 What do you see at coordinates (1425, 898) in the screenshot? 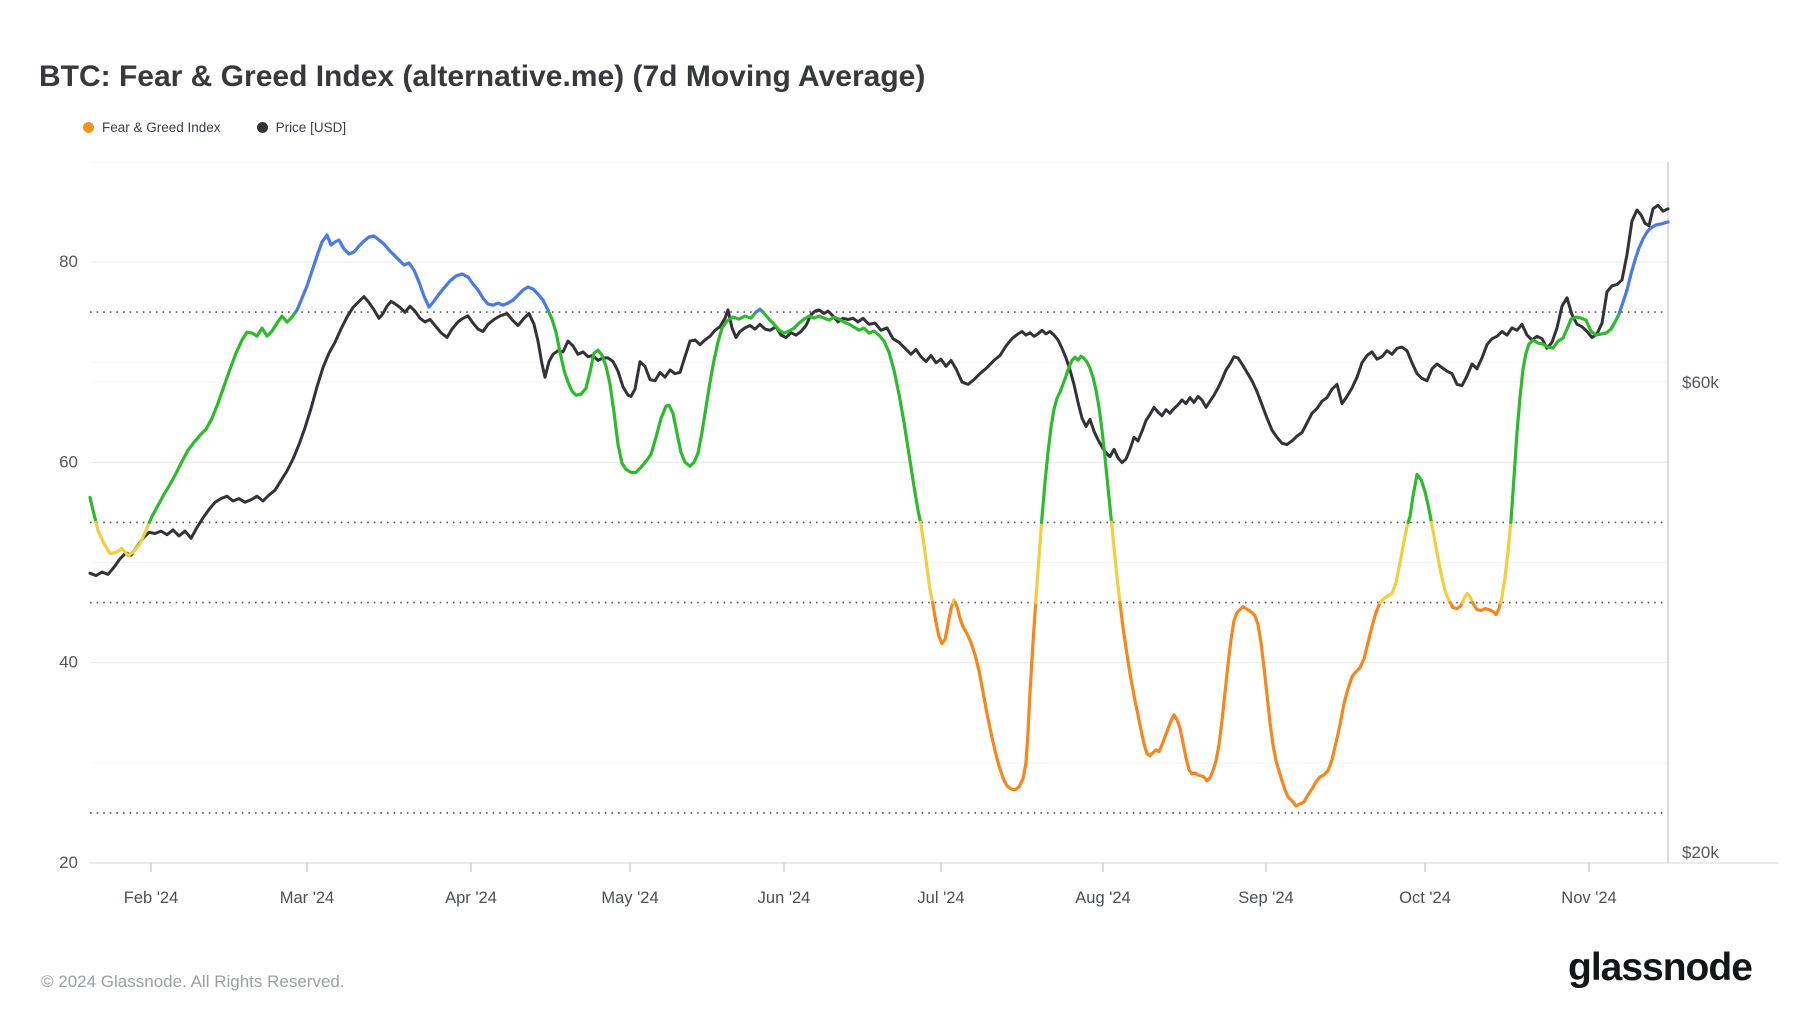
I see `x-axis-label: Oct '24` at bounding box center [1425, 898].